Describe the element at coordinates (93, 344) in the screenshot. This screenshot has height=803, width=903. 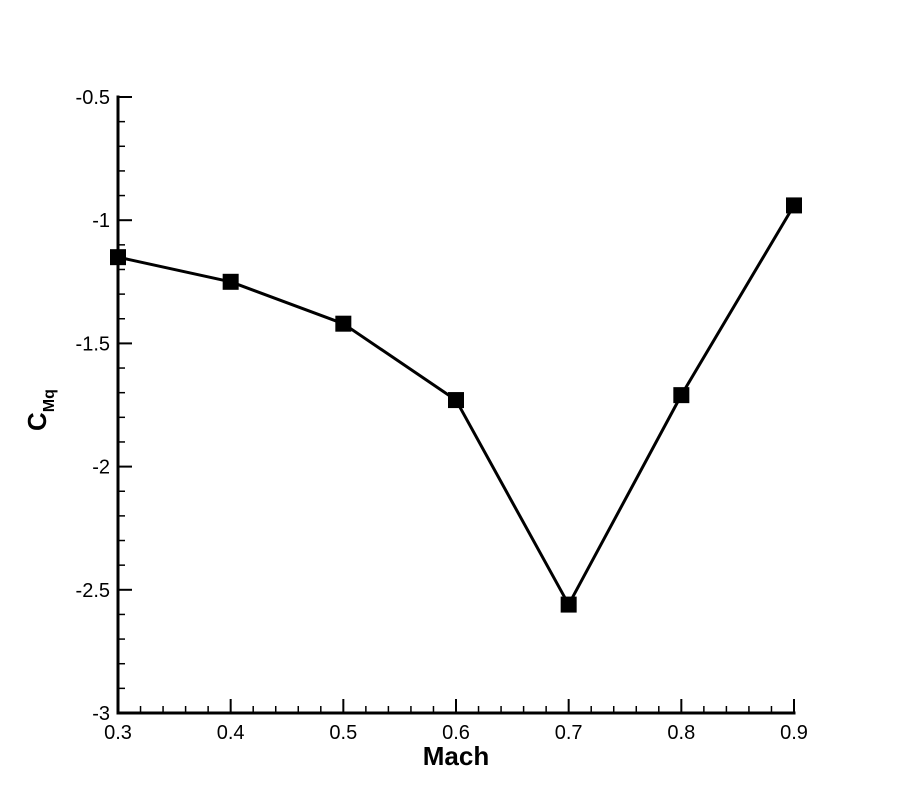
I see `y-tick-label: -1.5` at that location.